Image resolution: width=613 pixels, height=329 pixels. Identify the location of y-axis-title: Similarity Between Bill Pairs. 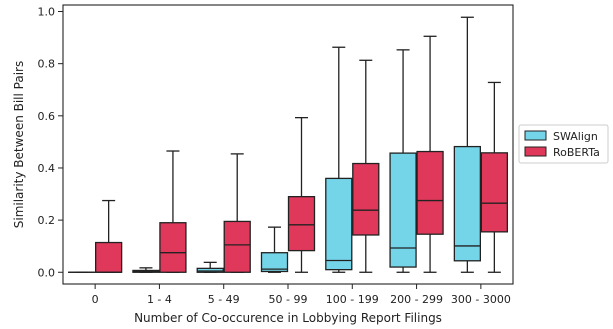
(19, 145).